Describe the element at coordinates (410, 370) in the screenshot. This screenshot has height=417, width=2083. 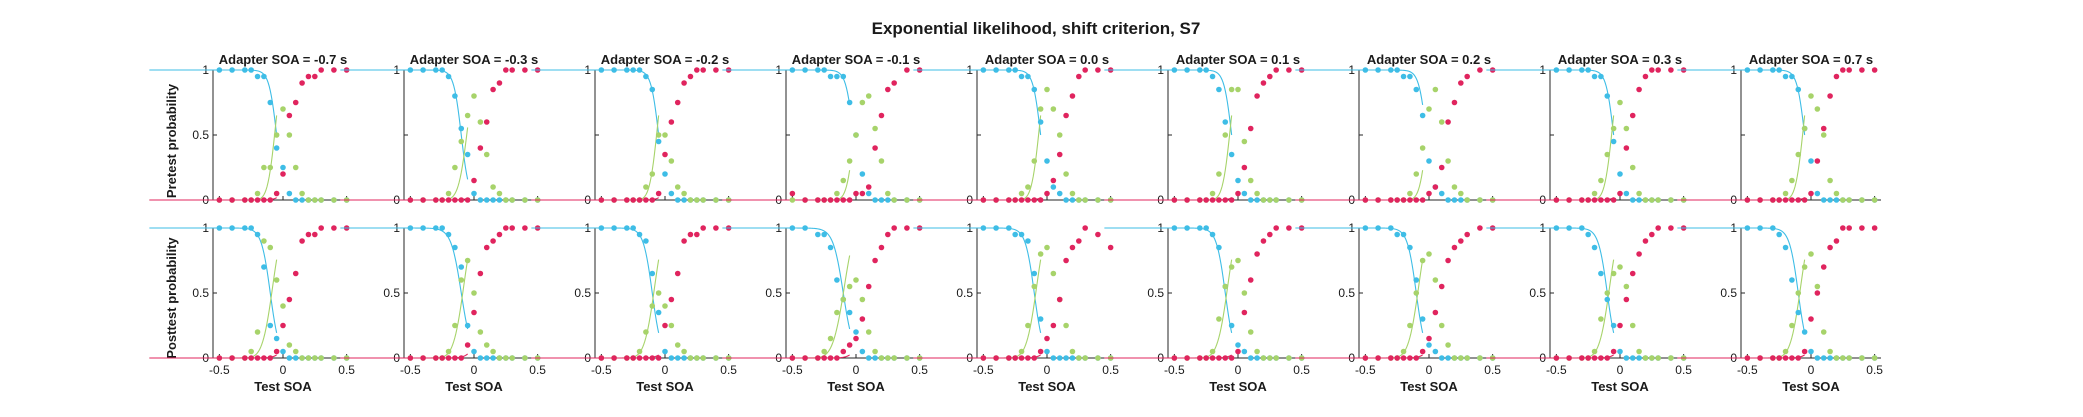
I see `x-tick-label: -0.5` at that location.